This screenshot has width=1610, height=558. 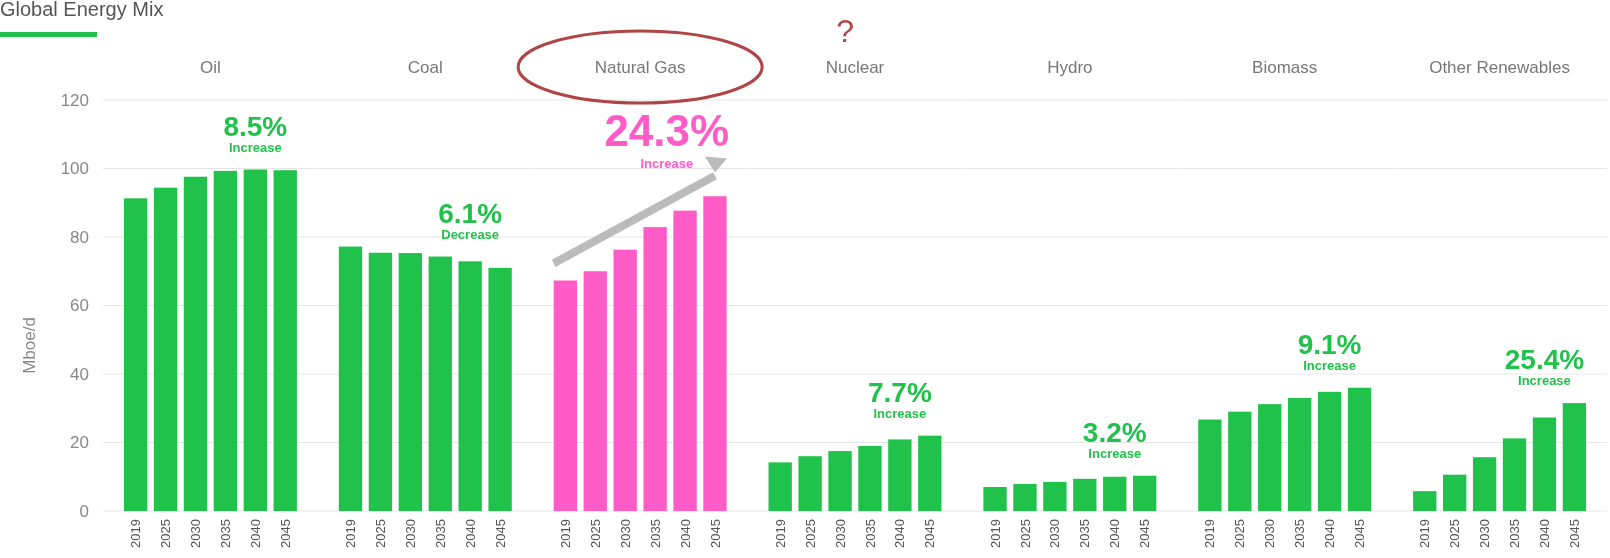 I want to click on chart-title: Hydro, so click(x=1070, y=67).